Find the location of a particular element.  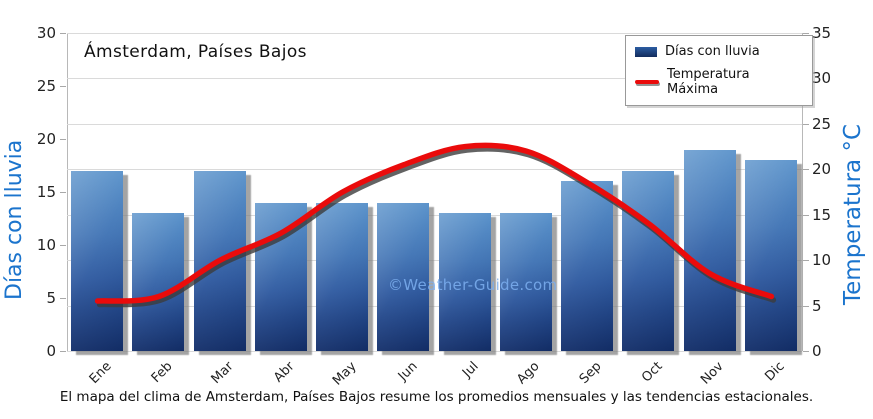

legend-item-rain: Días con lluvia is located at coordinates (719, 51).